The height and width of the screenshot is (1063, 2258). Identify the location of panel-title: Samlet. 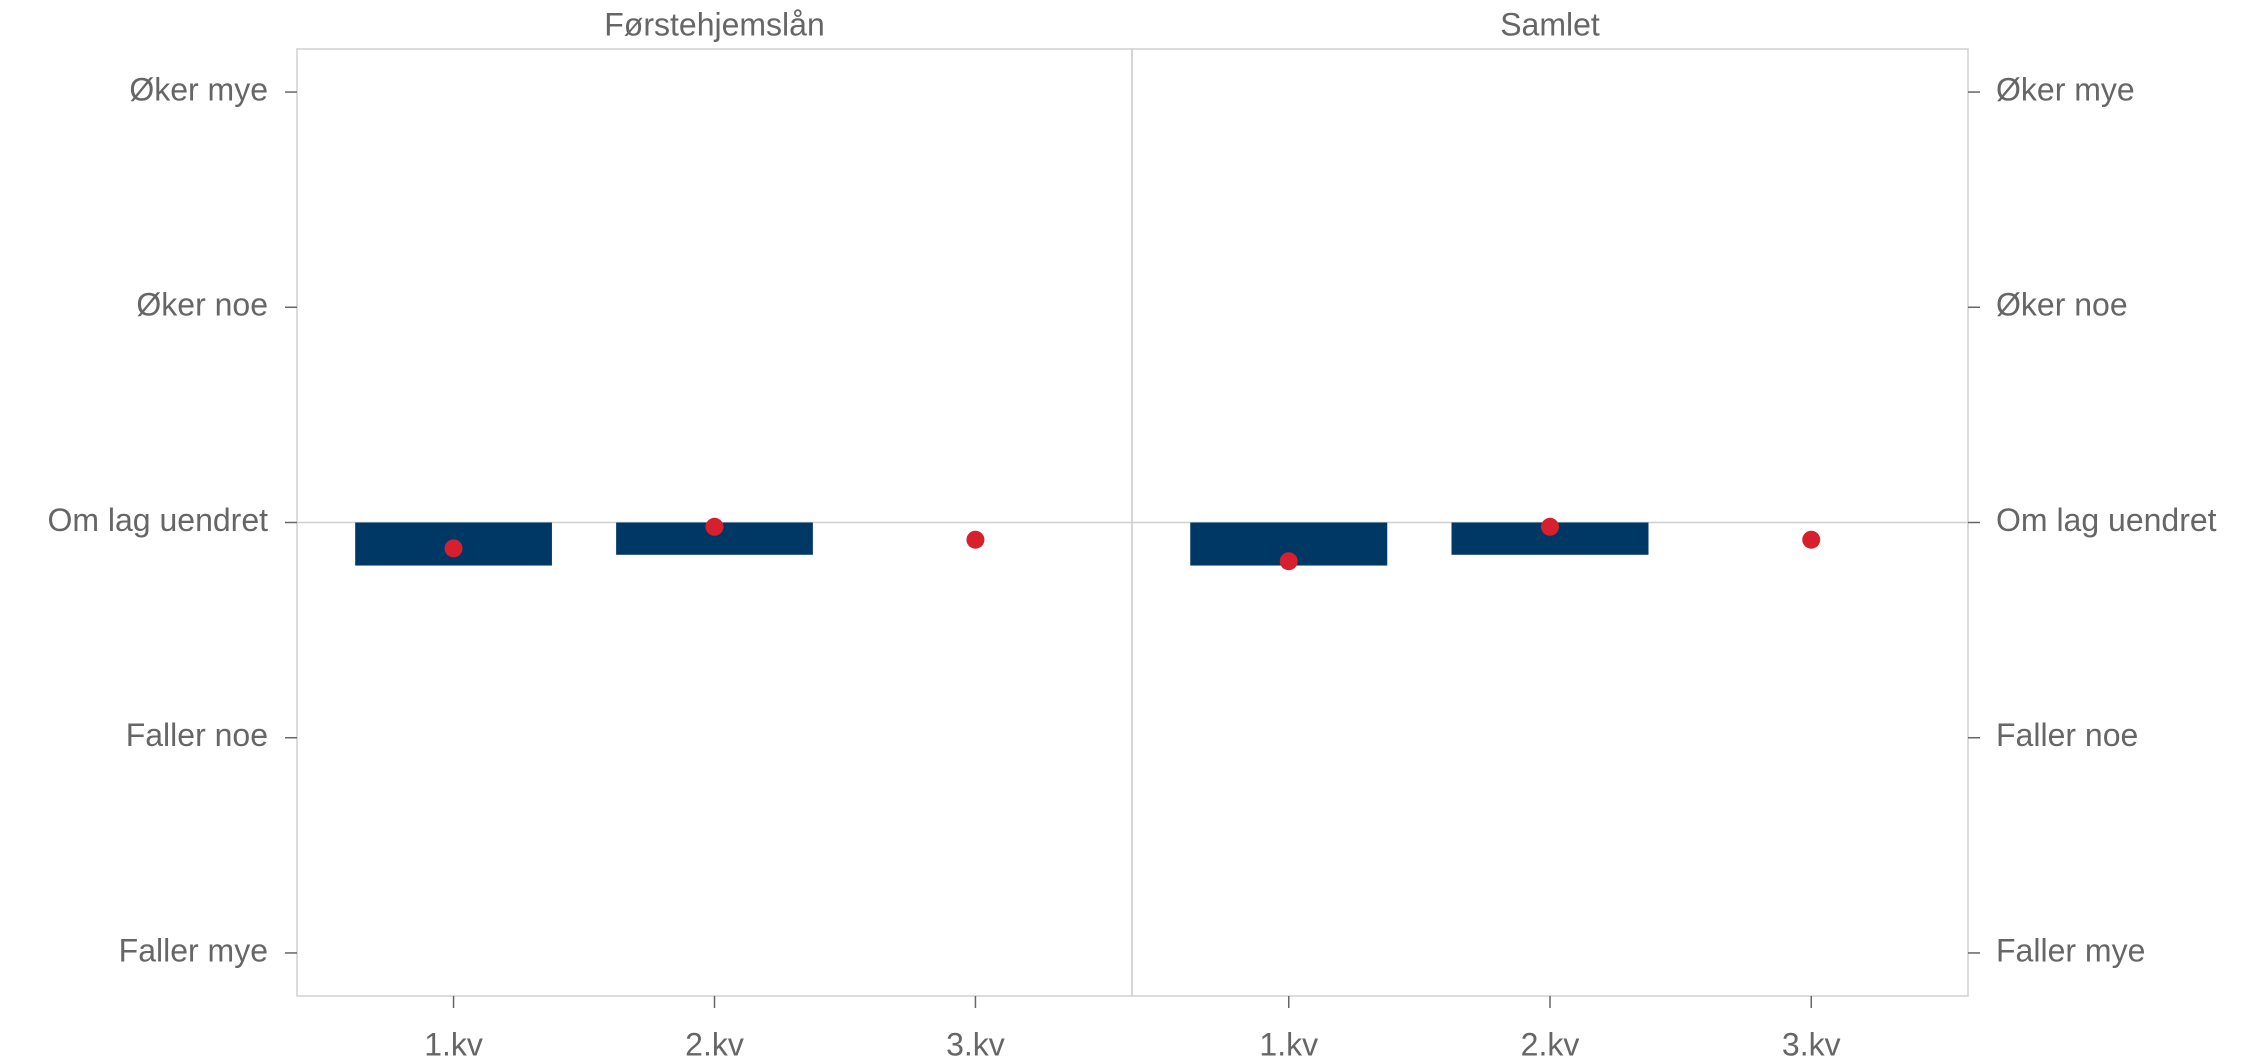
(1550, 24).